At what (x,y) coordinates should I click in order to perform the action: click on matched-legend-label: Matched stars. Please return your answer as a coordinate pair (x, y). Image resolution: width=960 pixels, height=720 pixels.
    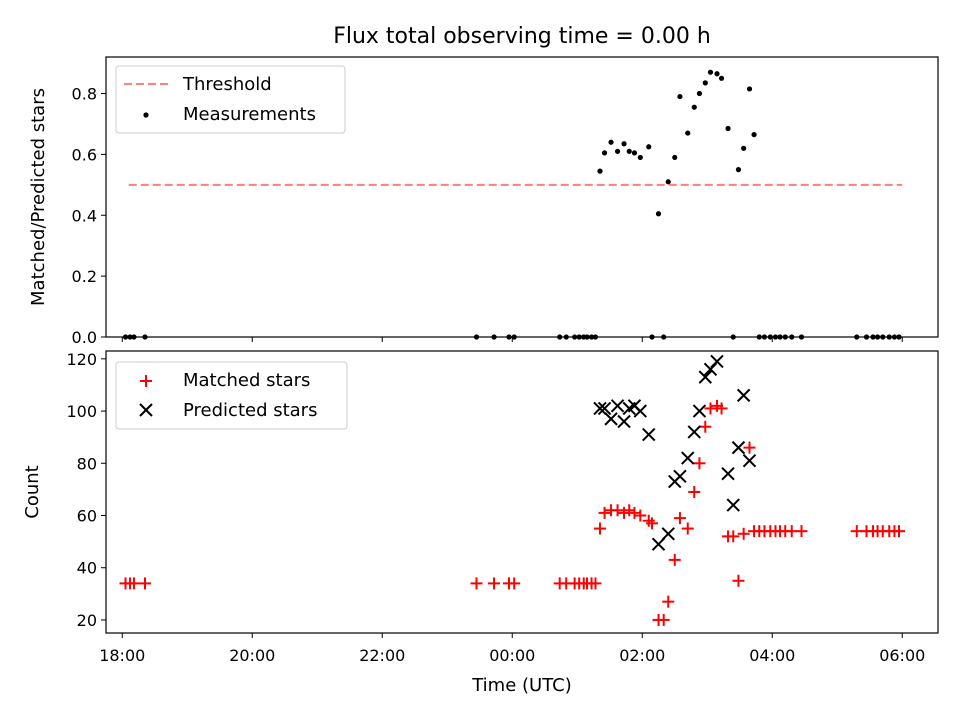
    Looking at the image, I should click on (246, 380).